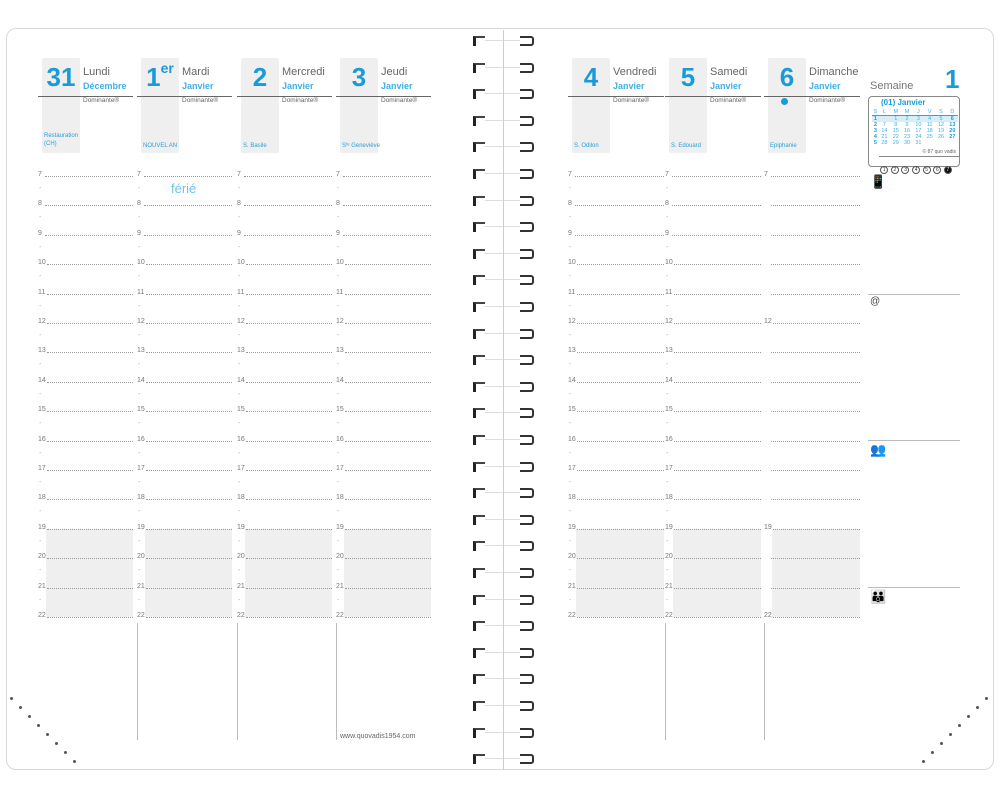  Describe the element at coordinates (896, 119) in the screenshot. I see `mini-cal-day: 1` at that location.